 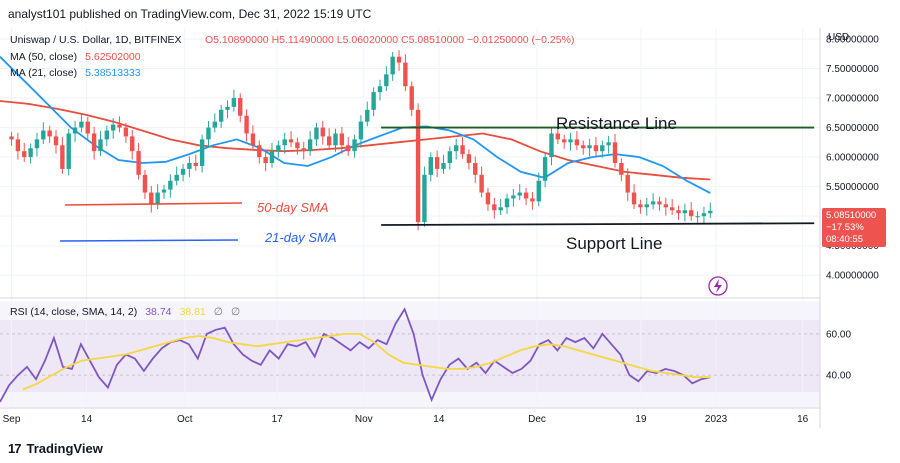 What do you see at coordinates (55, 448) in the screenshot?
I see `footer: 17 TradingView` at bounding box center [55, 448].